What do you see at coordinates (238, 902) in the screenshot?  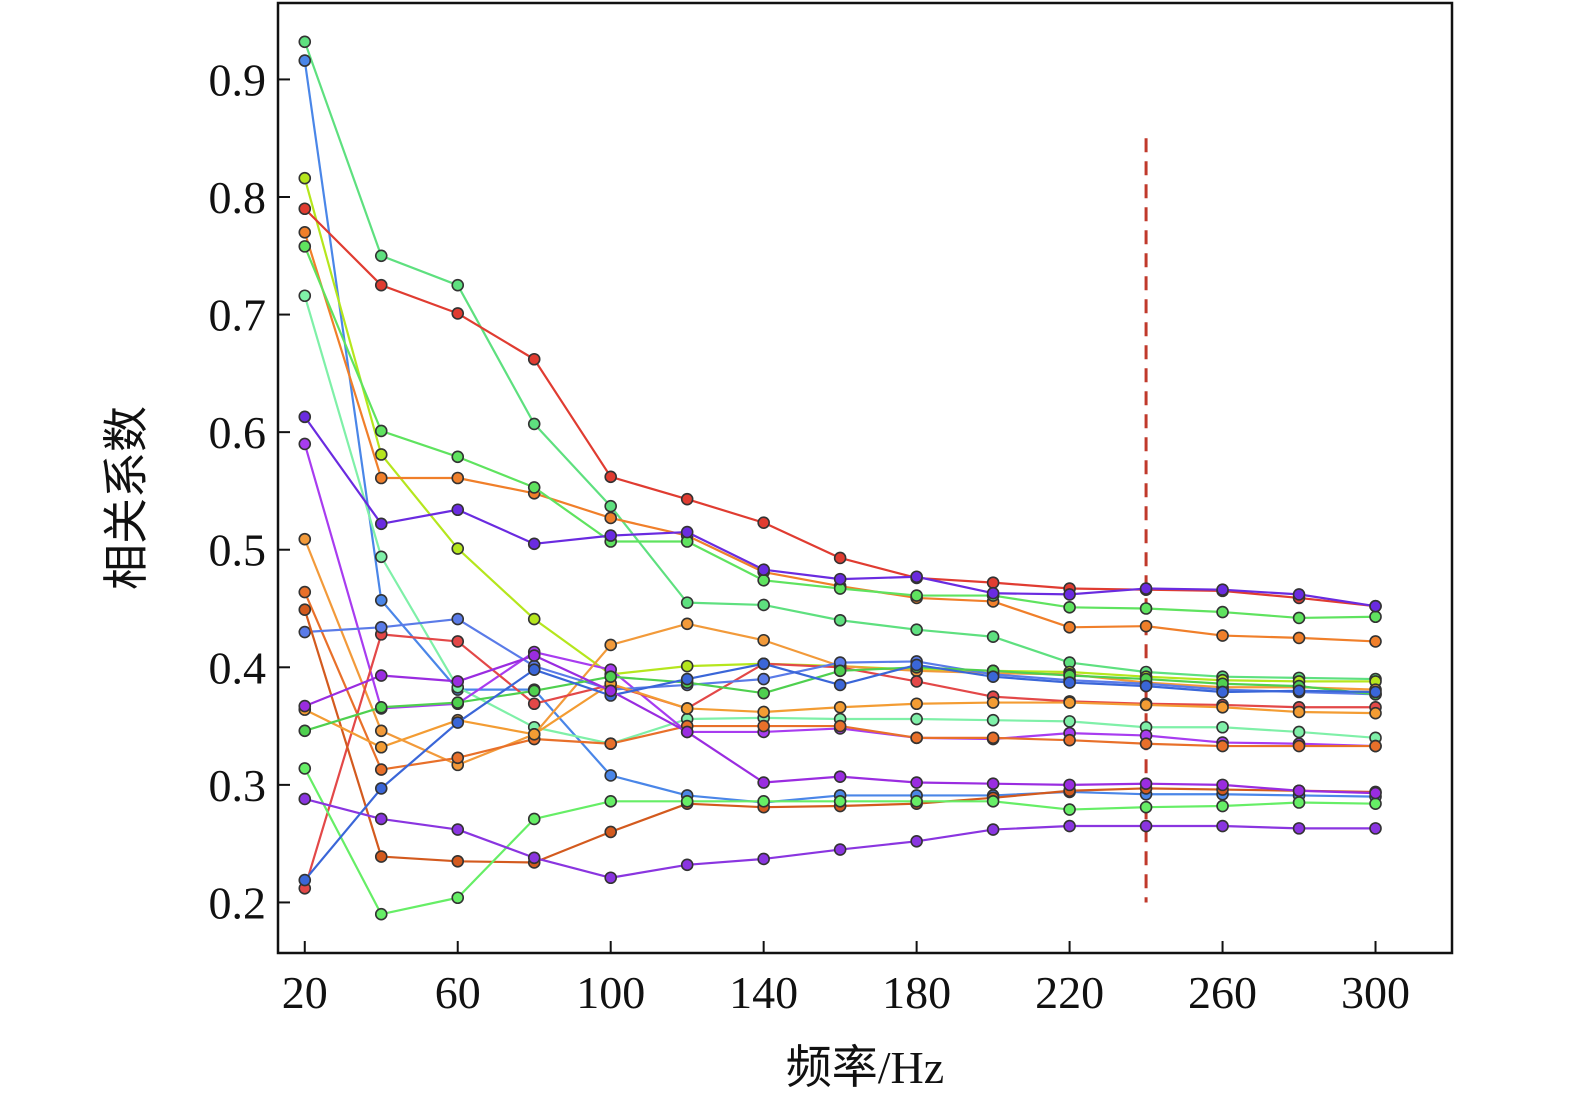 I see `y-tick-label: 0.2` at bounding box center [238, 902].